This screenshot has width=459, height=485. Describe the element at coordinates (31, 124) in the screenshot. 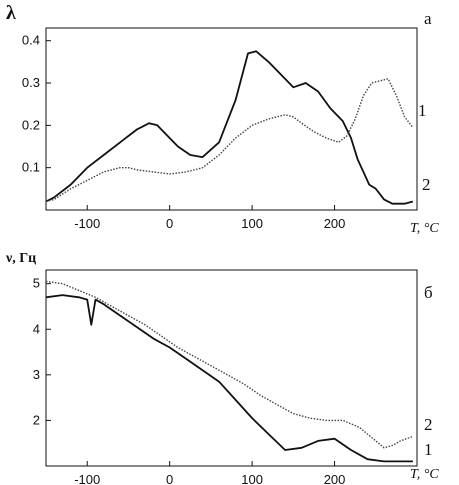

I see `y-tick-label: 0.2` at that location.